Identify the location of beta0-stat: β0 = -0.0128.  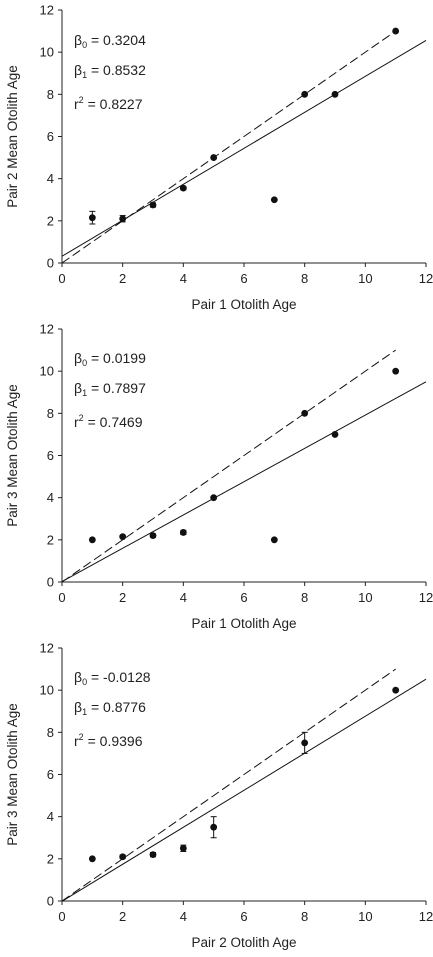
(112, 678).